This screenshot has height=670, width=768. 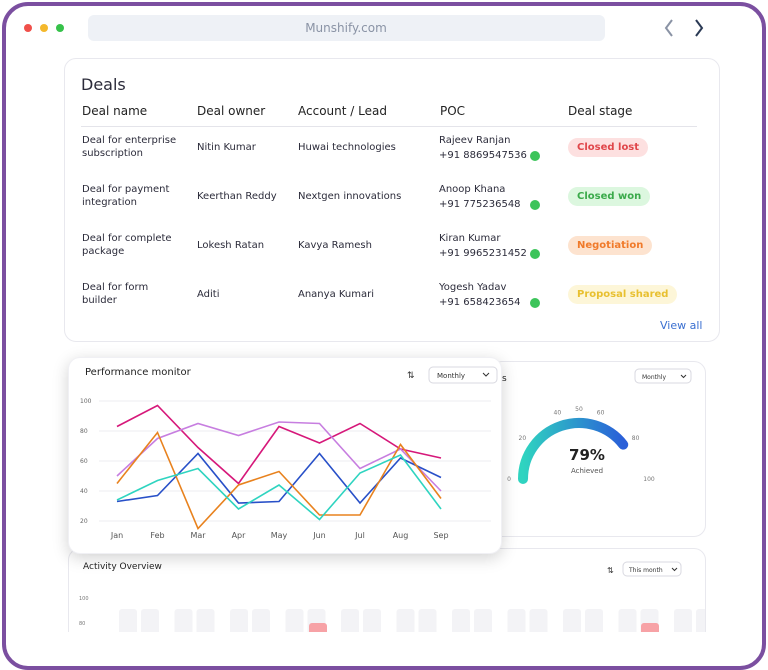 What do you see at coordinates (558, 412) in the screenshot?
I see `gauge-tick-label: 40` at bounding box center [558, 412].